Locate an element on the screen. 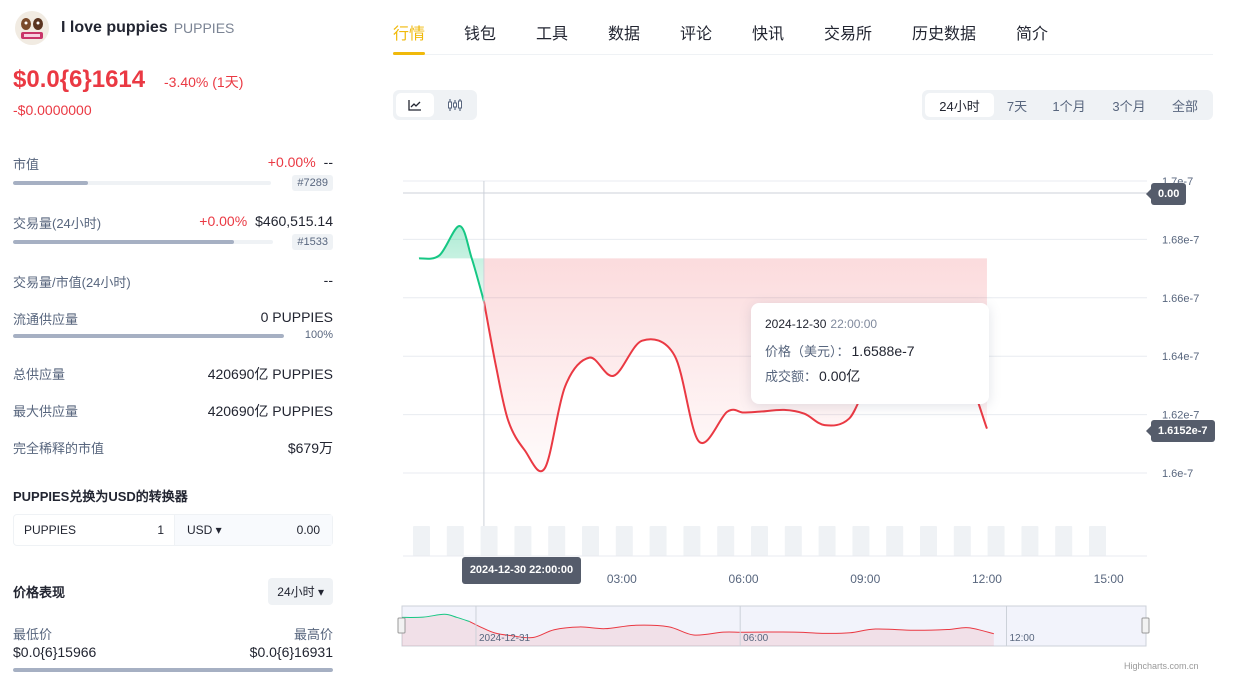 The height and width of the screenshot is (684, 1236). price-change-abs: -$0.0000000 is located at coordinates (52, 110).